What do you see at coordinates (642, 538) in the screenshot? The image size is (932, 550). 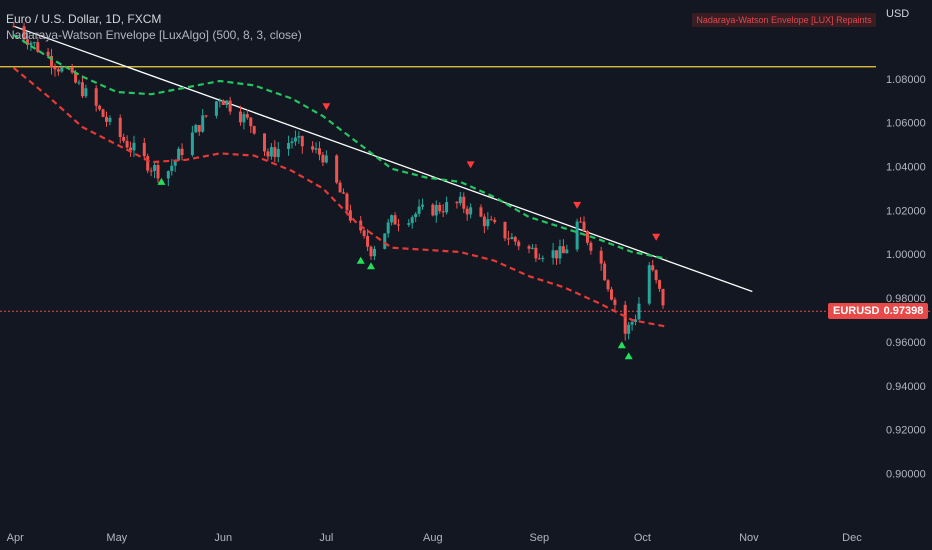 I see `x-tick-label: Oct` at bounding box center [642, 538].